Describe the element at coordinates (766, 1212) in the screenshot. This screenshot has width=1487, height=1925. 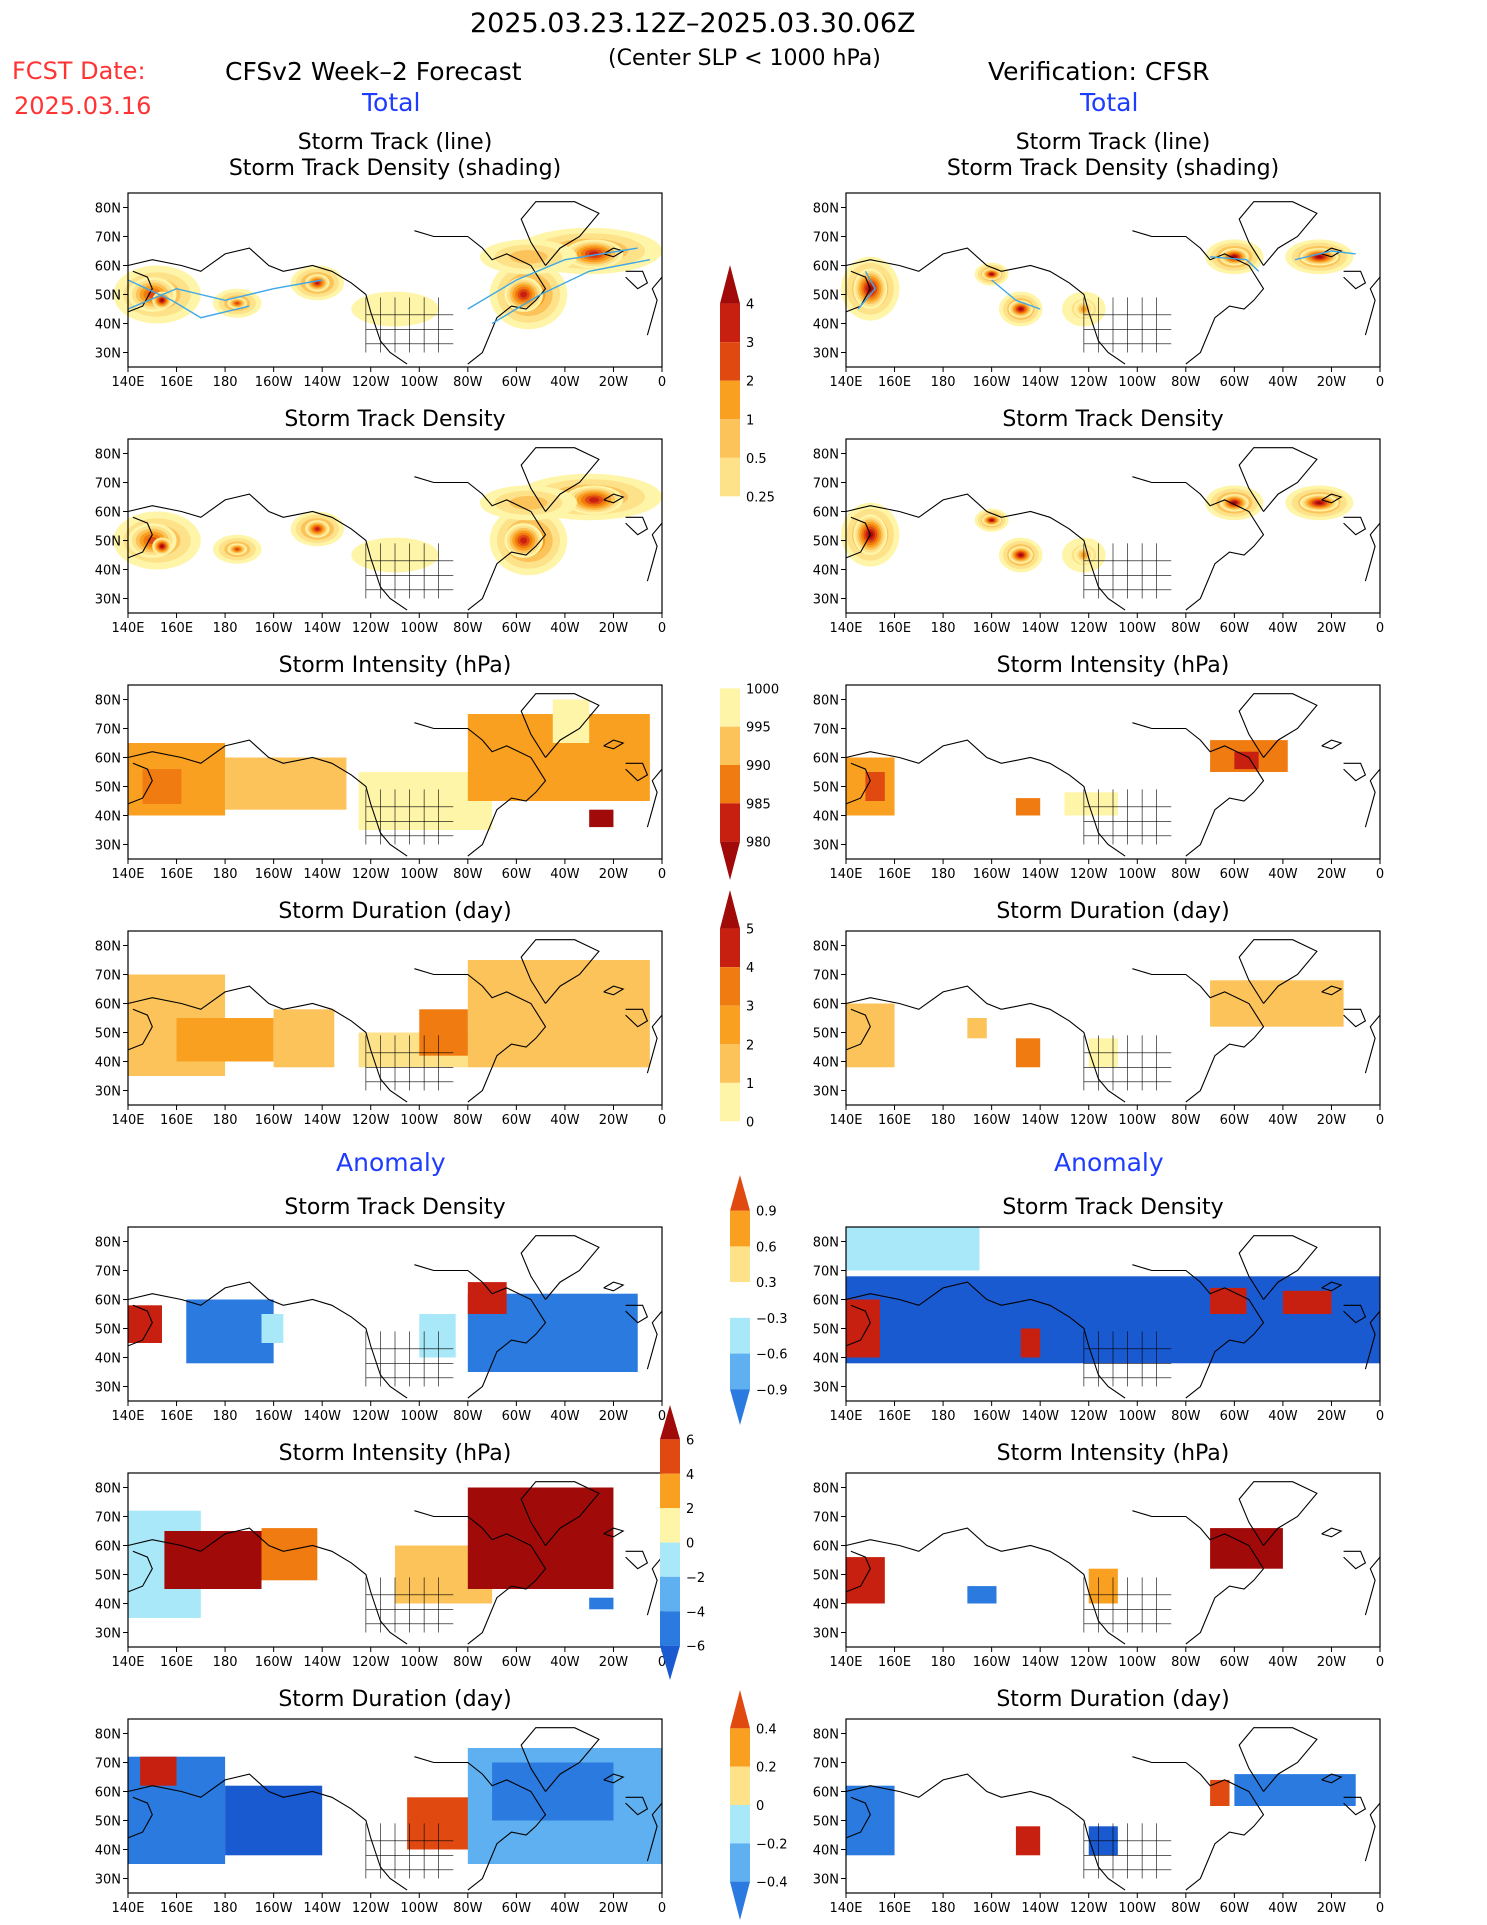
I see `colorbar-label: 0.9` at that location.